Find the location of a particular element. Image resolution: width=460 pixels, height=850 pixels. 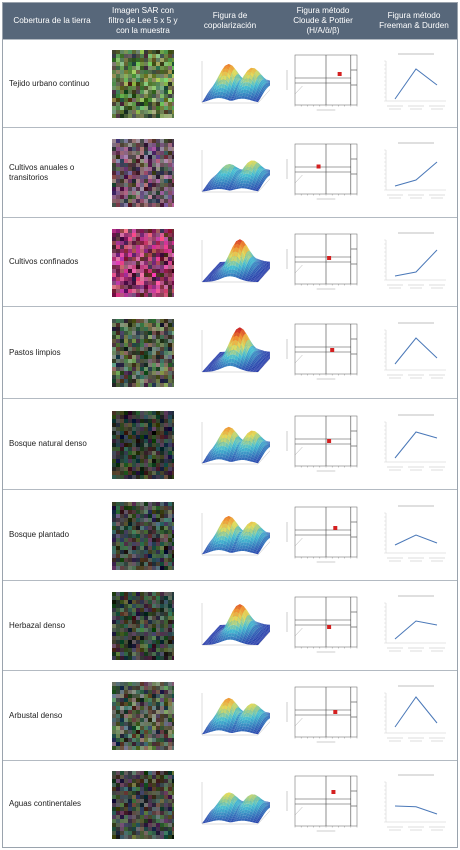

header-cover: Cobertura de la tierra is located at coordinates (52, 20).